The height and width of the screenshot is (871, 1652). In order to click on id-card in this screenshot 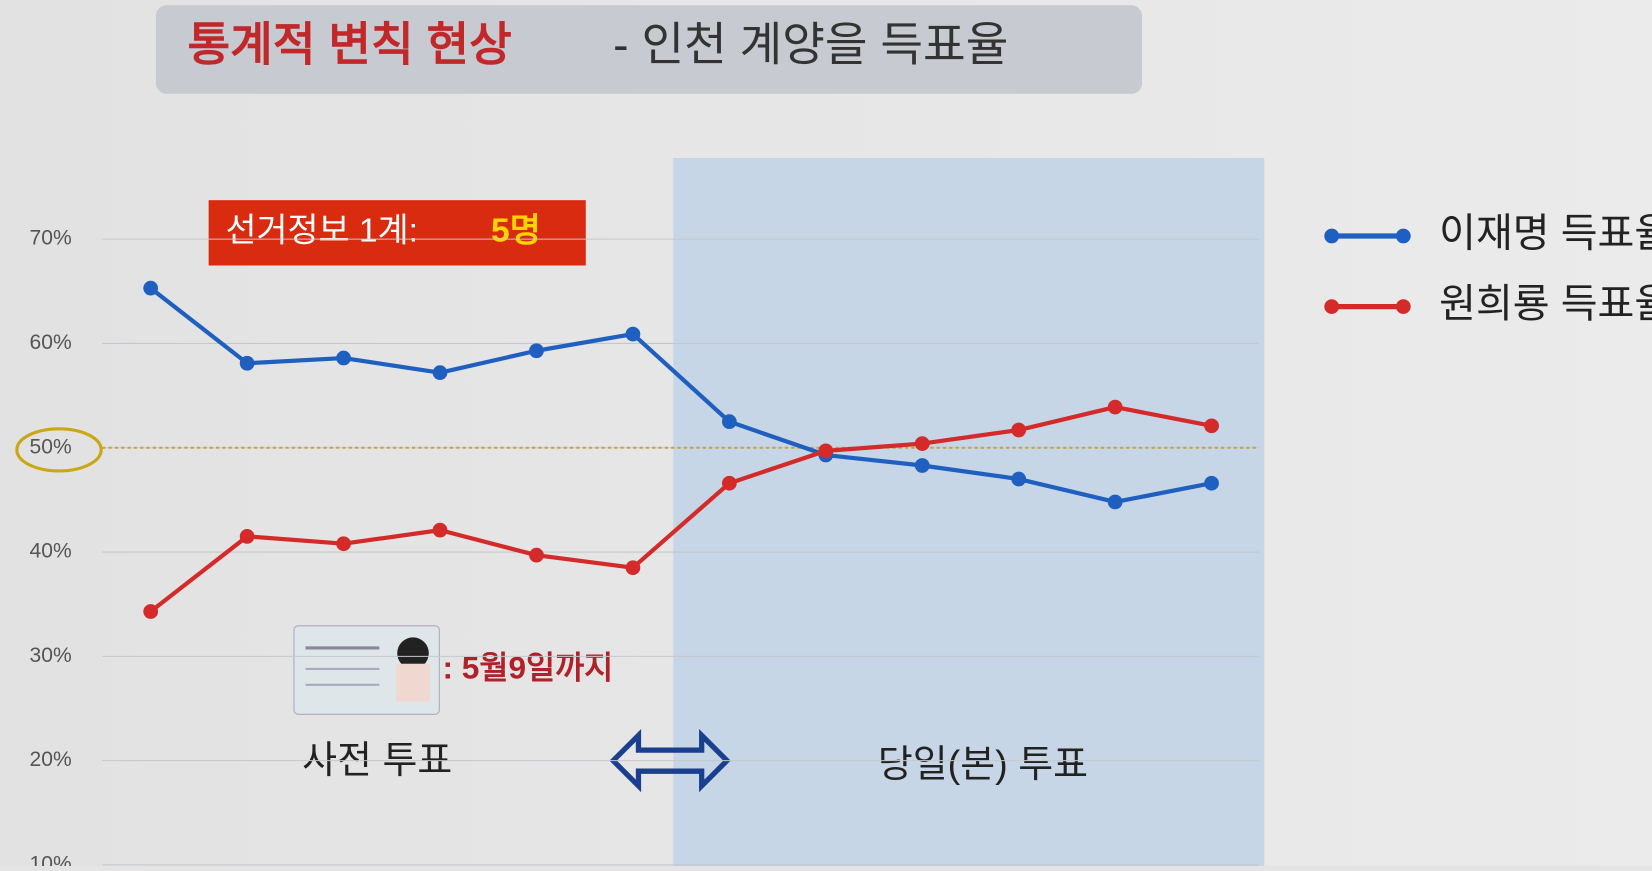, I will do `click(366, 670)`.